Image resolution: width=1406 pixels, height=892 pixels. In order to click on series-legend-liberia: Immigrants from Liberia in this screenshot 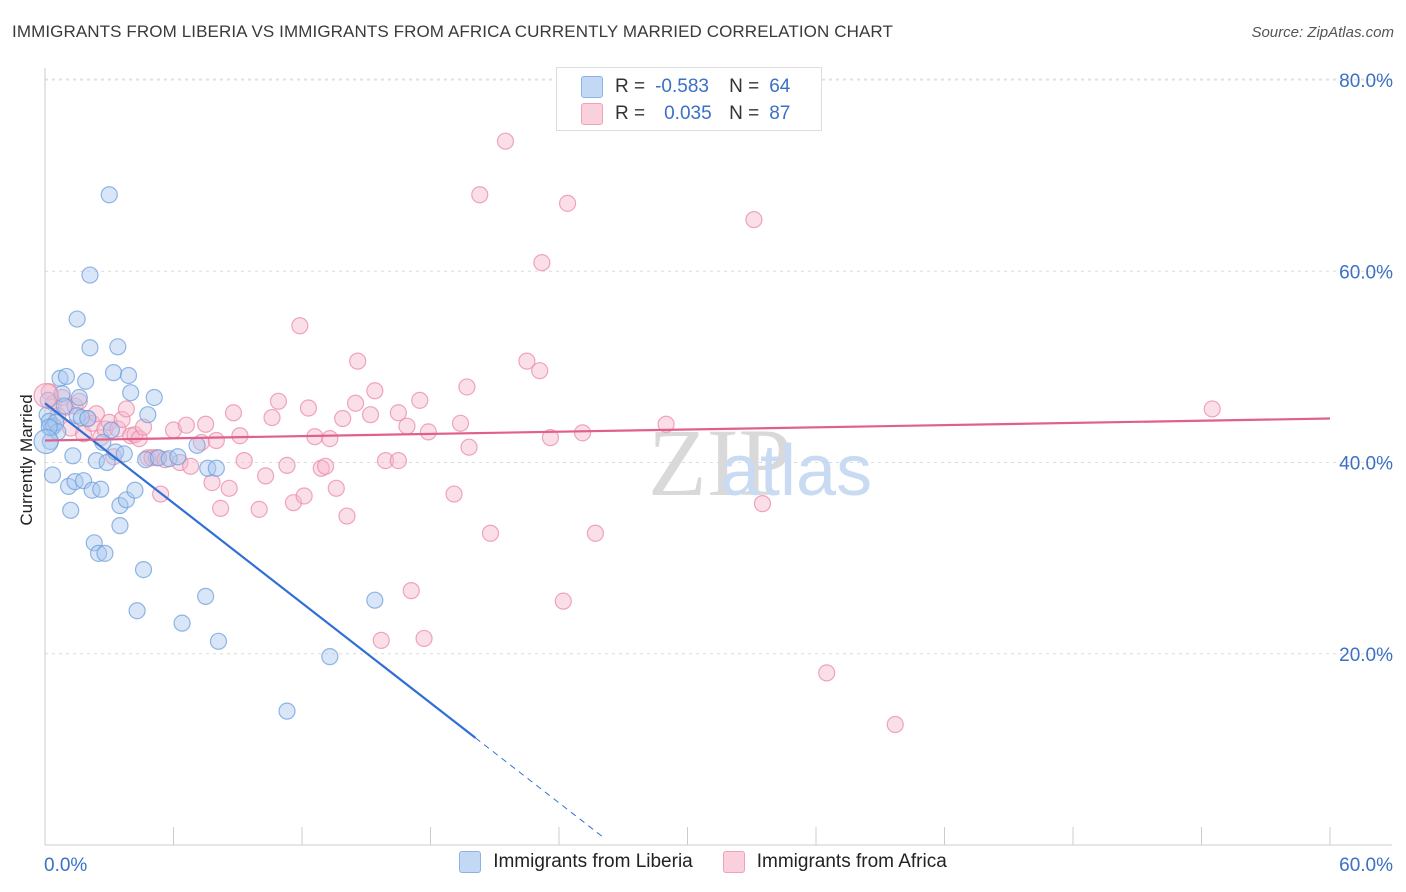, I will do `click(576, 862)`.